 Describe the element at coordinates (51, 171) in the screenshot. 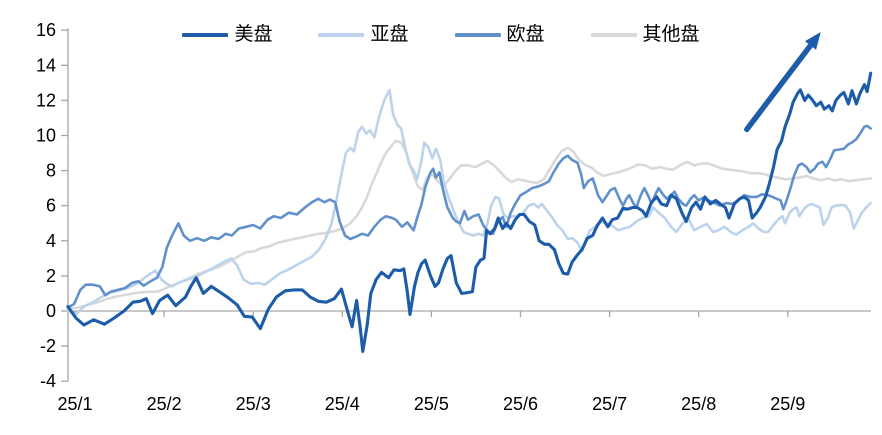

I see `y-tick-label: 8` at that location.